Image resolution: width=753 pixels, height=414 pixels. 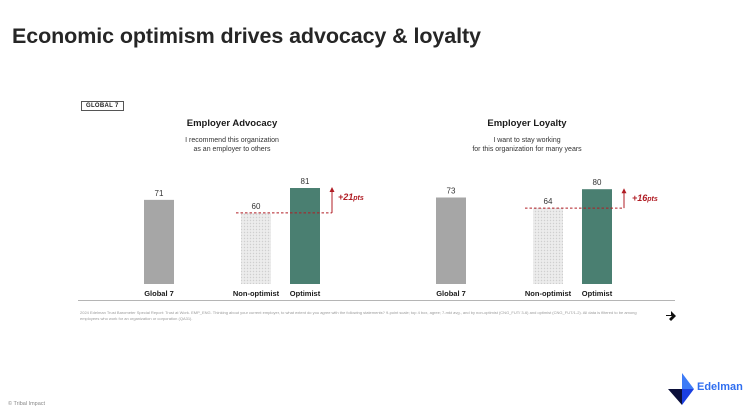 I want to click on subtitle-line: I recommend this organization, so click(x=232, y=140).